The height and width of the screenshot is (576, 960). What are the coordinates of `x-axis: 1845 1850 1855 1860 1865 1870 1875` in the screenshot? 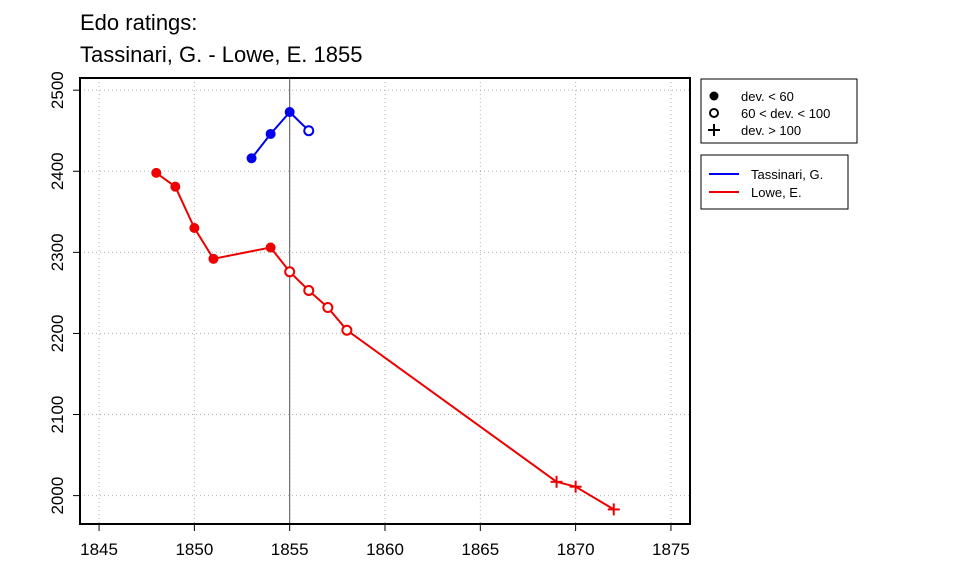 It's located at (385, 541).